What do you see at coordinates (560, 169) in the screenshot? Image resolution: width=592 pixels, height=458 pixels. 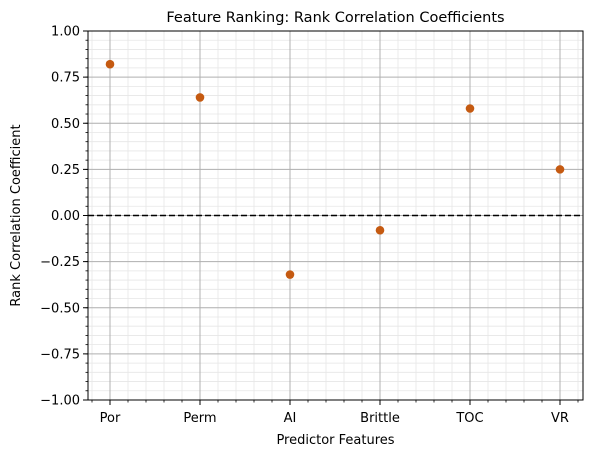 I see `data-point-vr` at bounding box center [560, 169].